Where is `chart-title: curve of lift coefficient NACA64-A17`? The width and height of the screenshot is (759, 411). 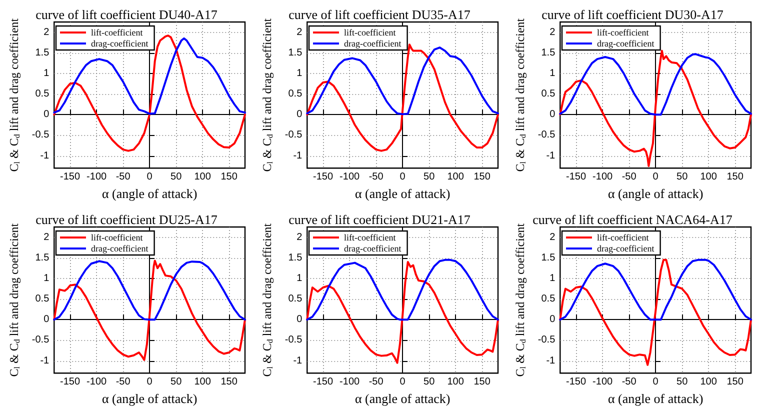 chart-title: curve of lift coefficient NACA64-A17 is located at coordinates (632, 219).